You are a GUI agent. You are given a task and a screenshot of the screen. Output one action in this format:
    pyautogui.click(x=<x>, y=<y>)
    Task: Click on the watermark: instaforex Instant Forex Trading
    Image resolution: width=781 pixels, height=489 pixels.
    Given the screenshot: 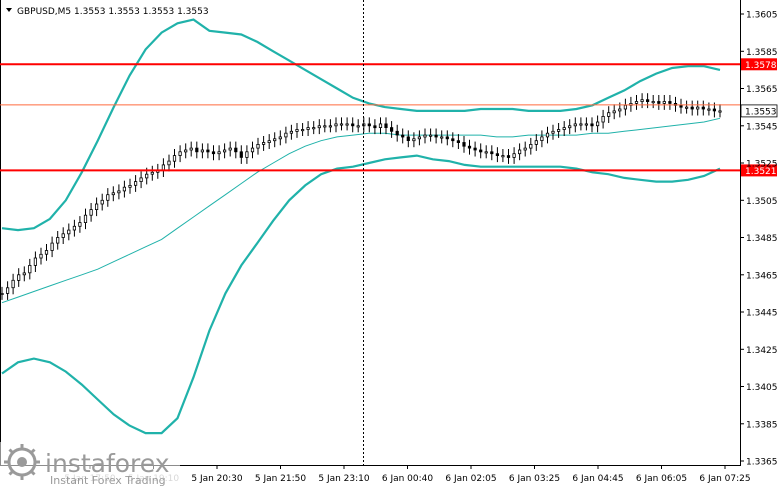 What is the action you would take?
    pyautogui.click(x=90, y=465)
    